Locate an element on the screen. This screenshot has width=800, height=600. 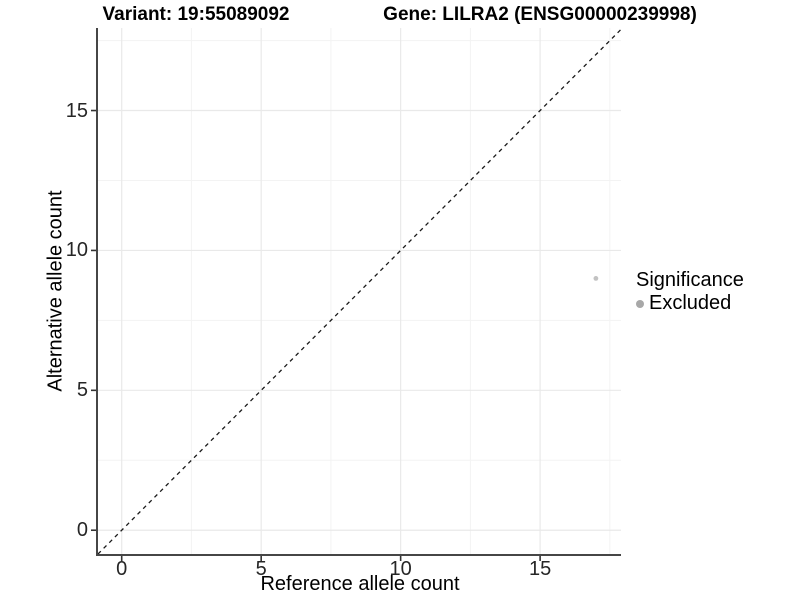
gene-title: Gene: LILRA2 (ENSG00000239998) is located at coordinates (540, 14).